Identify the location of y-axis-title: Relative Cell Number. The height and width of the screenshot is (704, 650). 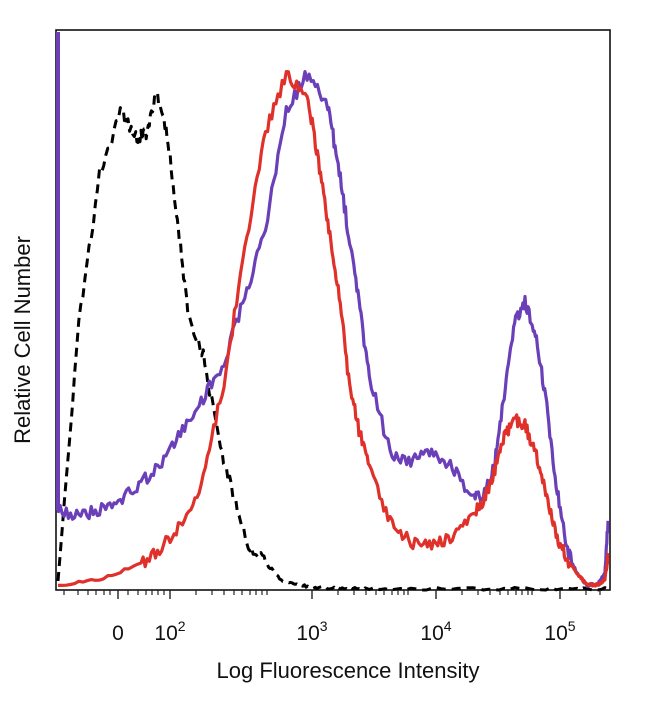
(22, 340).